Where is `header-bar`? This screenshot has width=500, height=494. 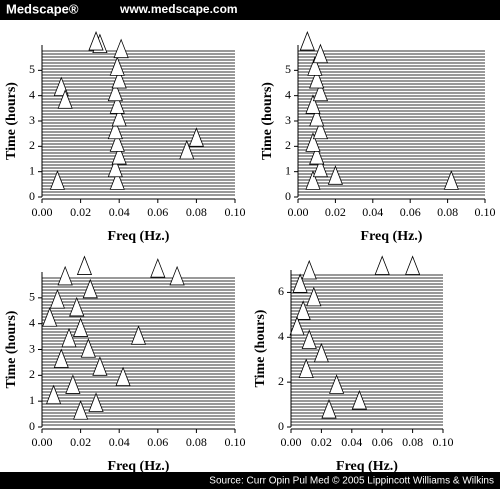 header-bar is located at coordinates (250, 10).